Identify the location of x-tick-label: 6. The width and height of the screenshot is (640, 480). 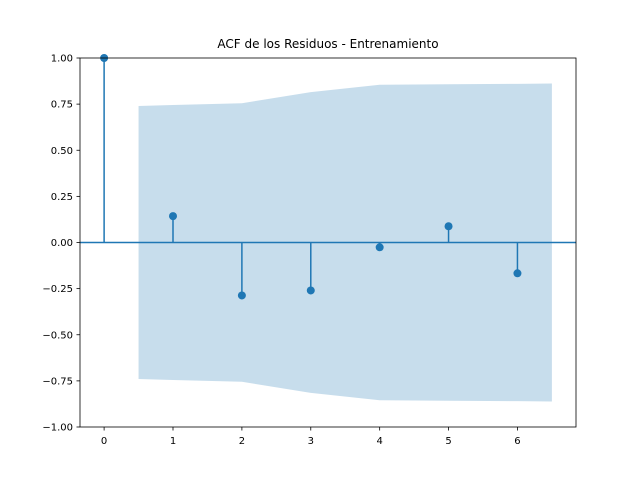
(517, 441).